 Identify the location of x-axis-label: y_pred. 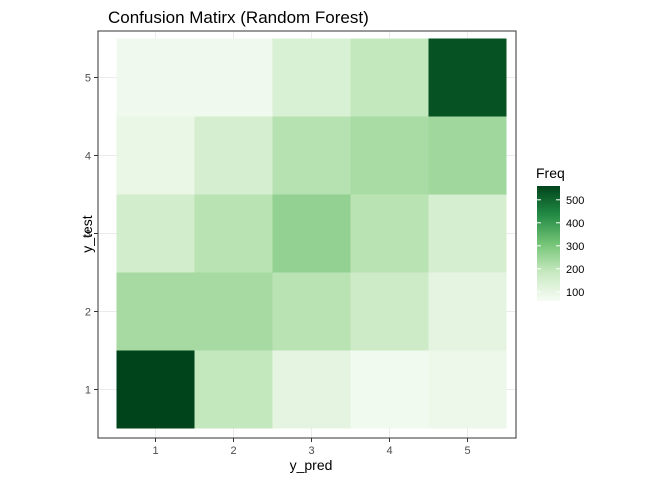
(311, 465).